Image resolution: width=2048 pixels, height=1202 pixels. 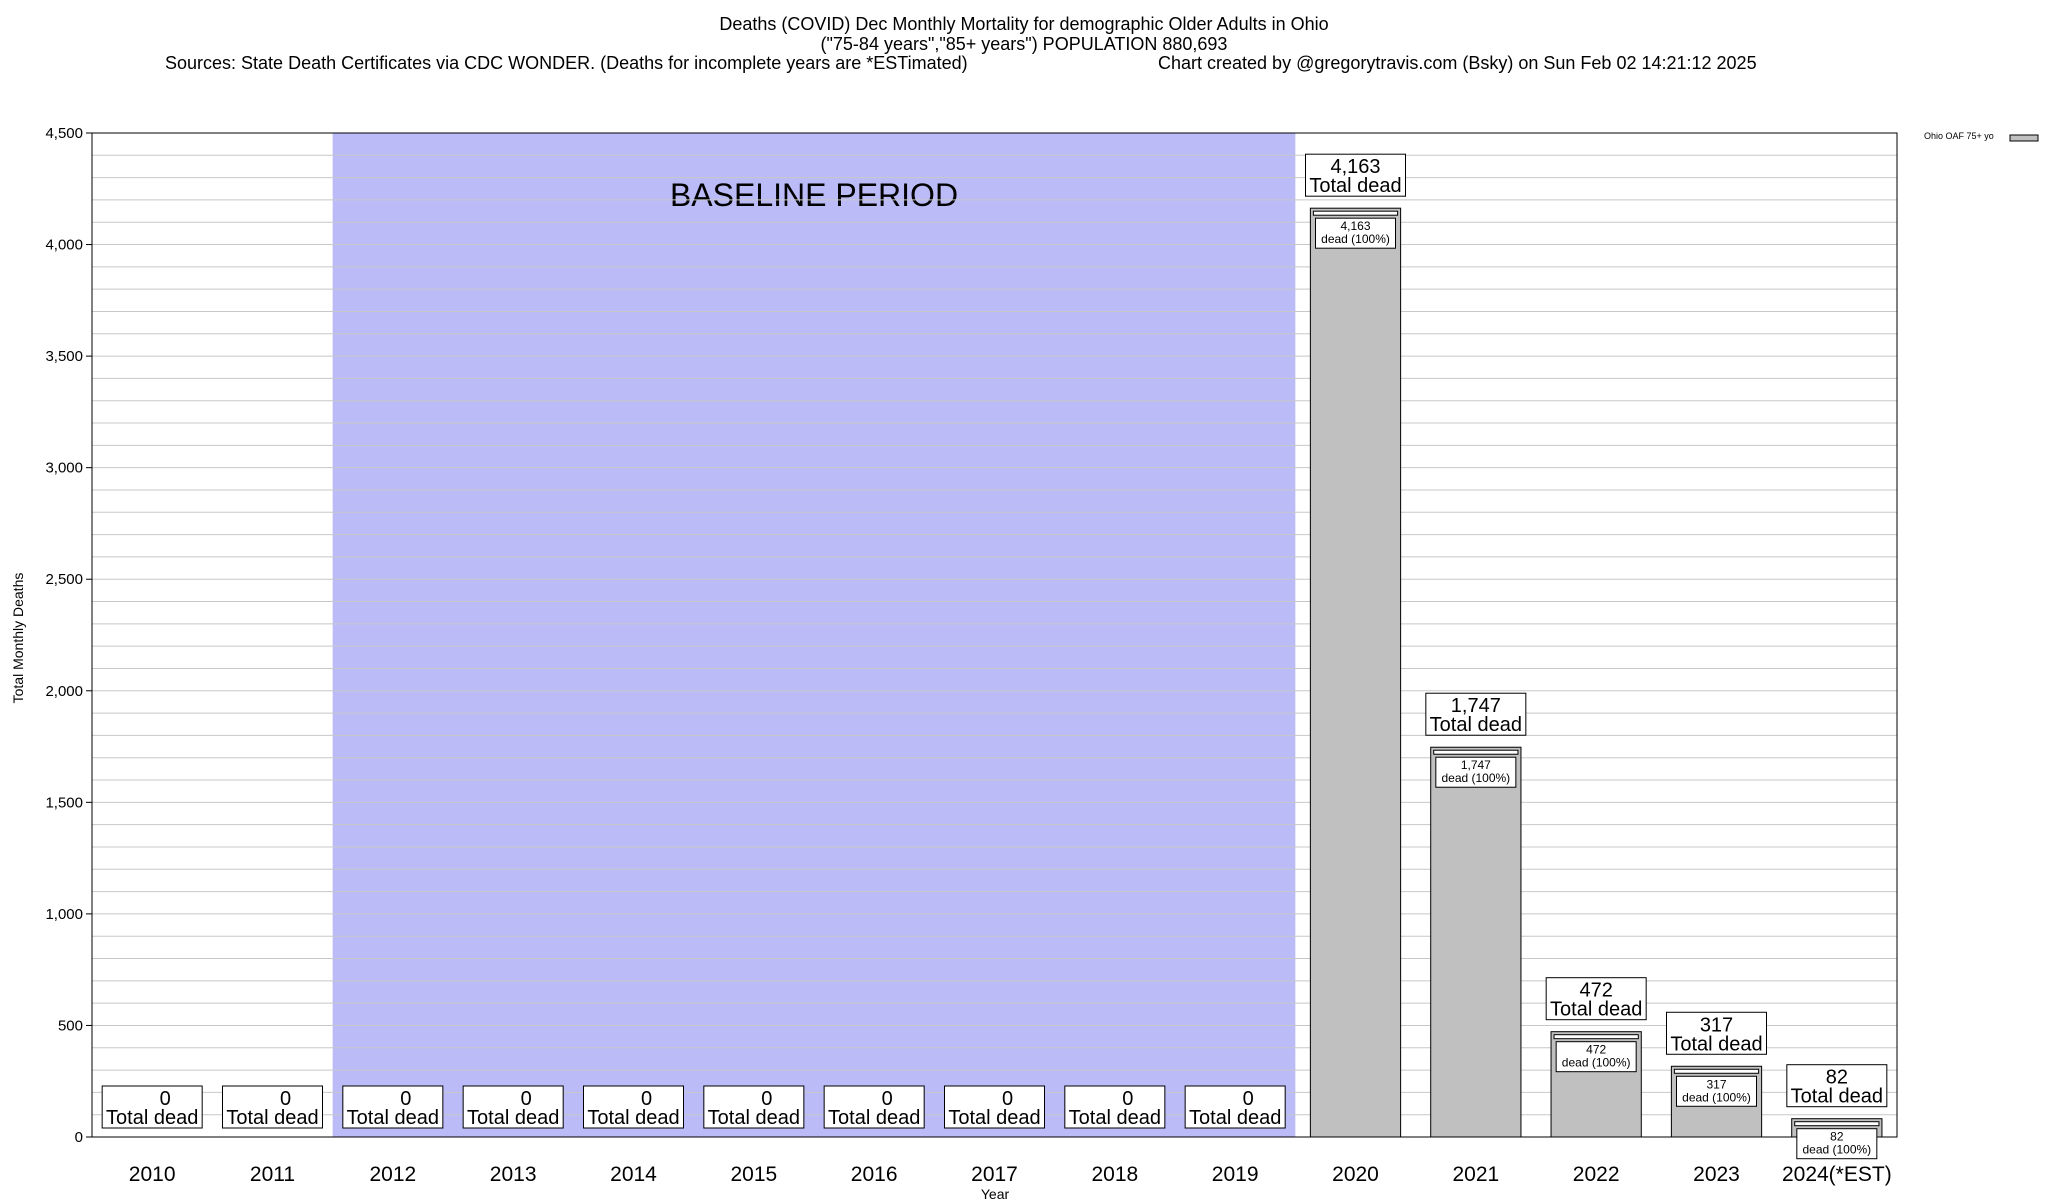 What do you see at coordinates (1475, 1174) in the screenshot?
I see `x-tick-label: 2021` at bounding box center [1475, 1174].